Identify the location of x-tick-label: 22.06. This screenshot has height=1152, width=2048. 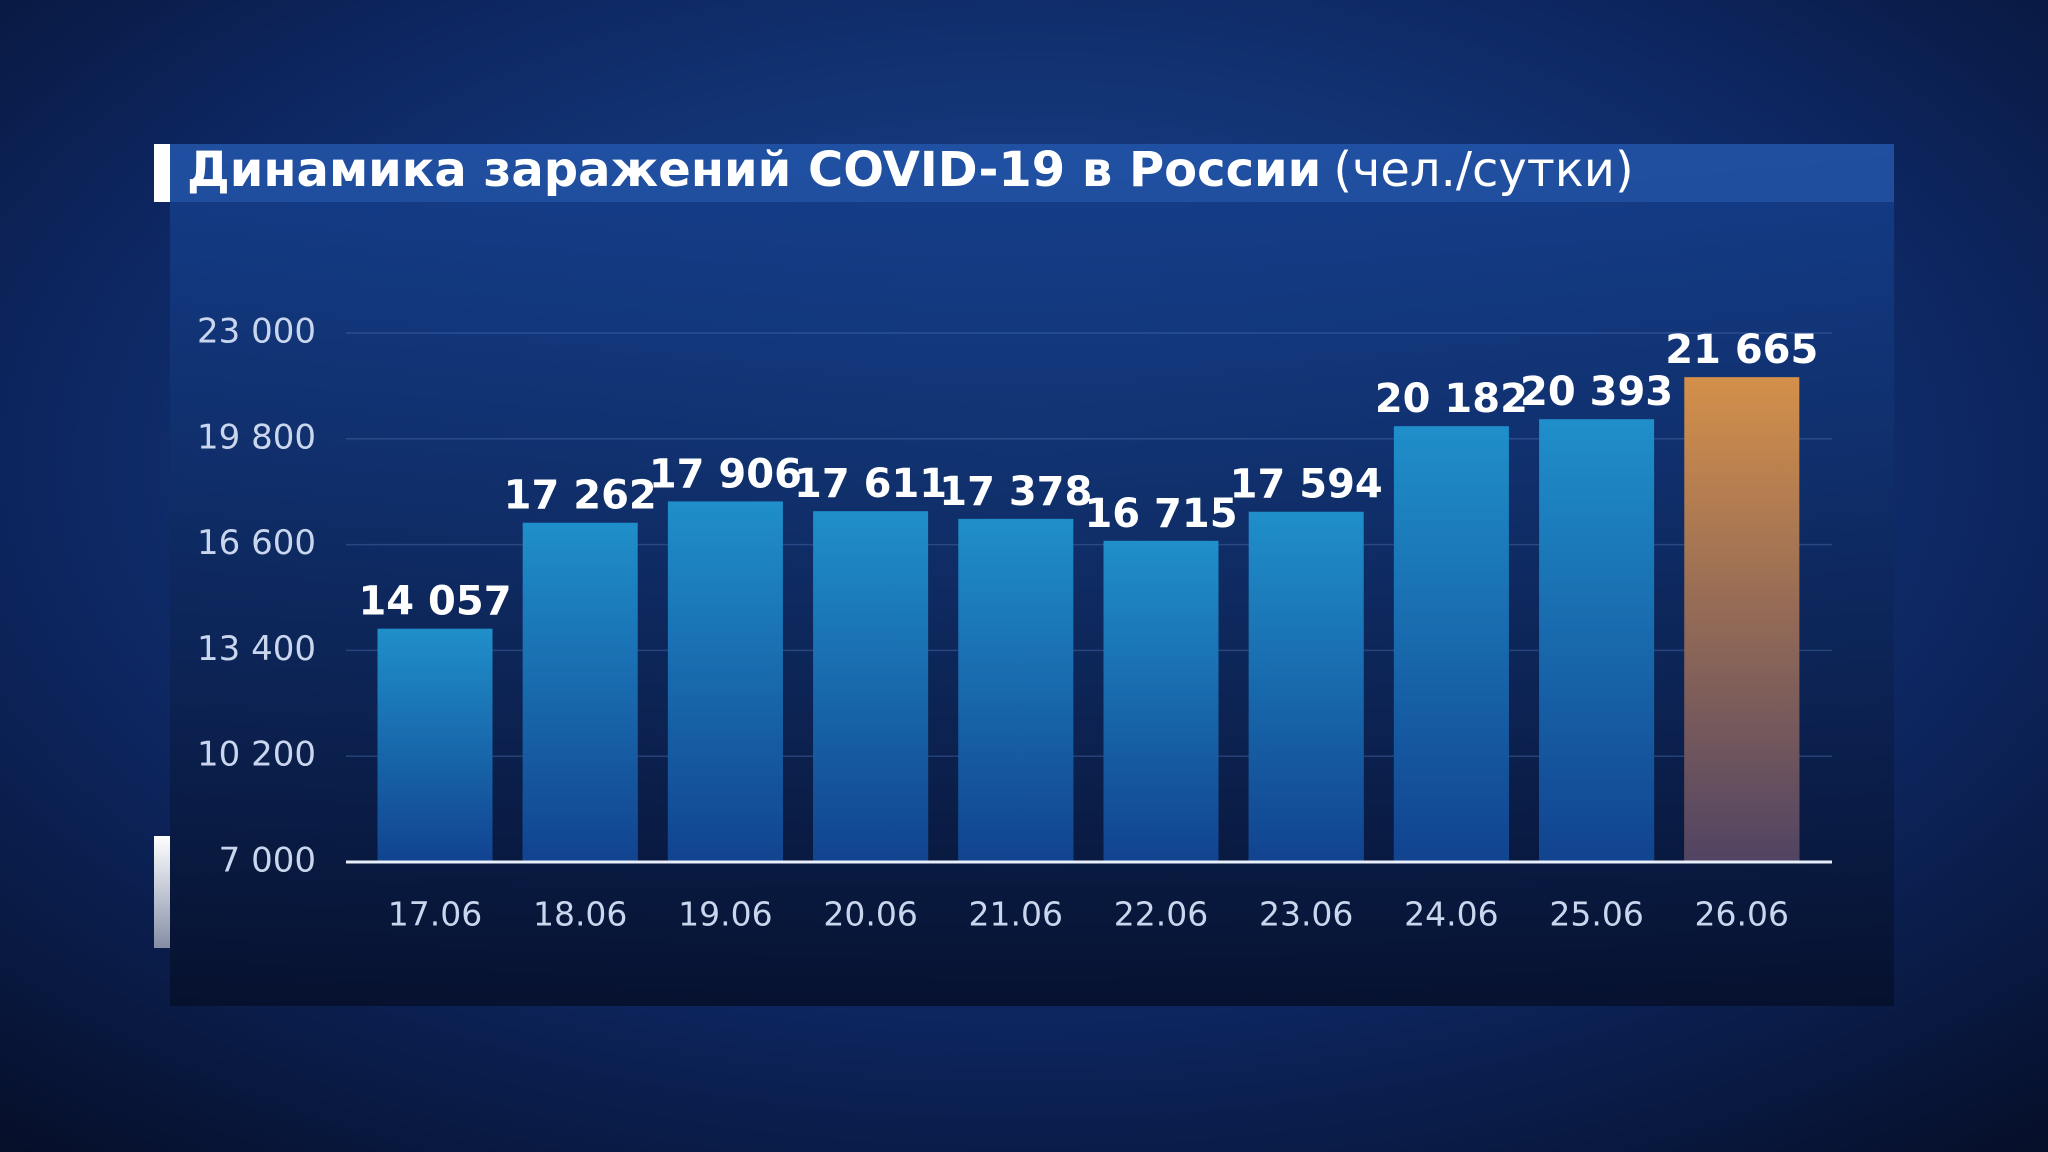
(1161, 914).